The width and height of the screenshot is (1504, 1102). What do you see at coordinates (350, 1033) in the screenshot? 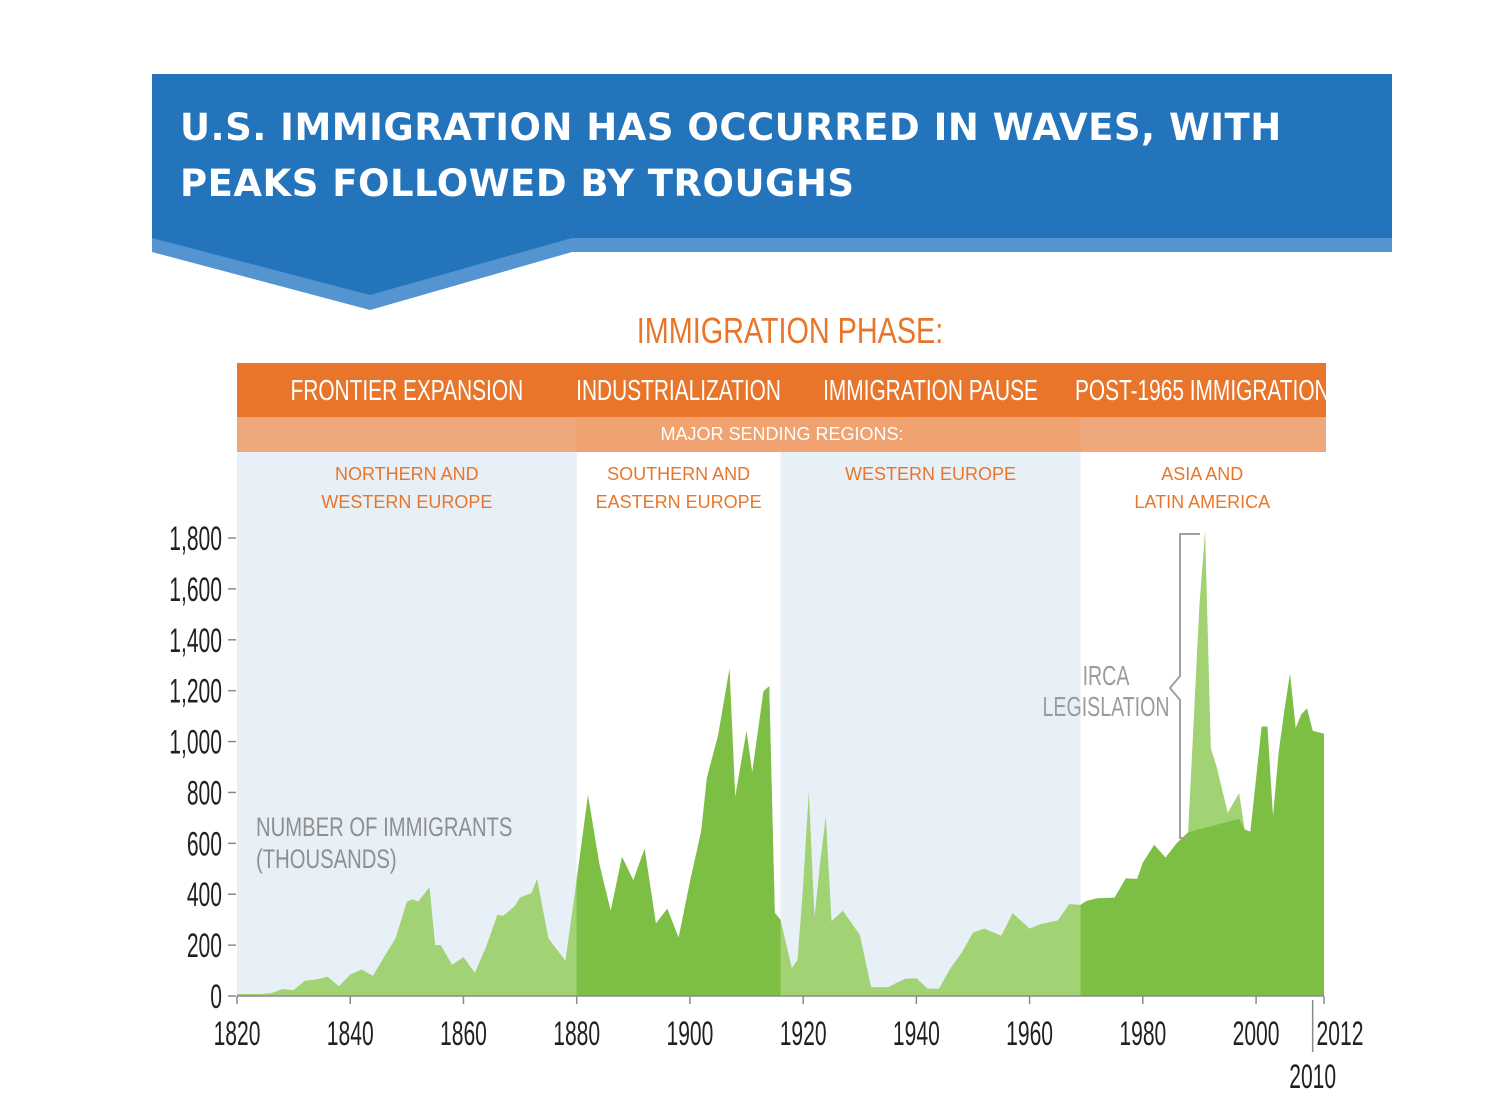
I see `x-tick-label-1840: 1840` at bounding box center [350, 1033].